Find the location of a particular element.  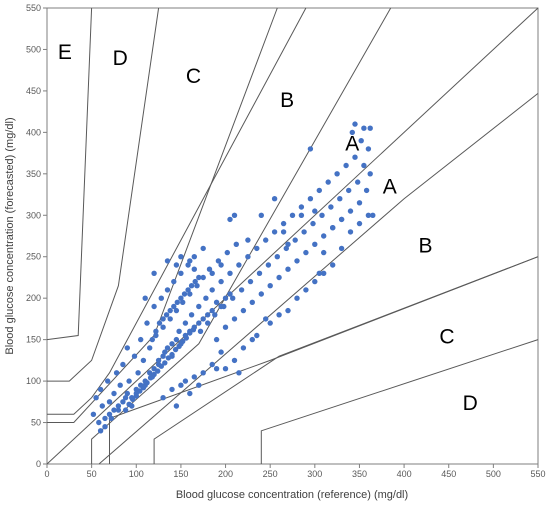

x-axis-ticks: 0 50 100 150 200 250 300 350 400 450 500 550 is located at coordinates (295, 471).